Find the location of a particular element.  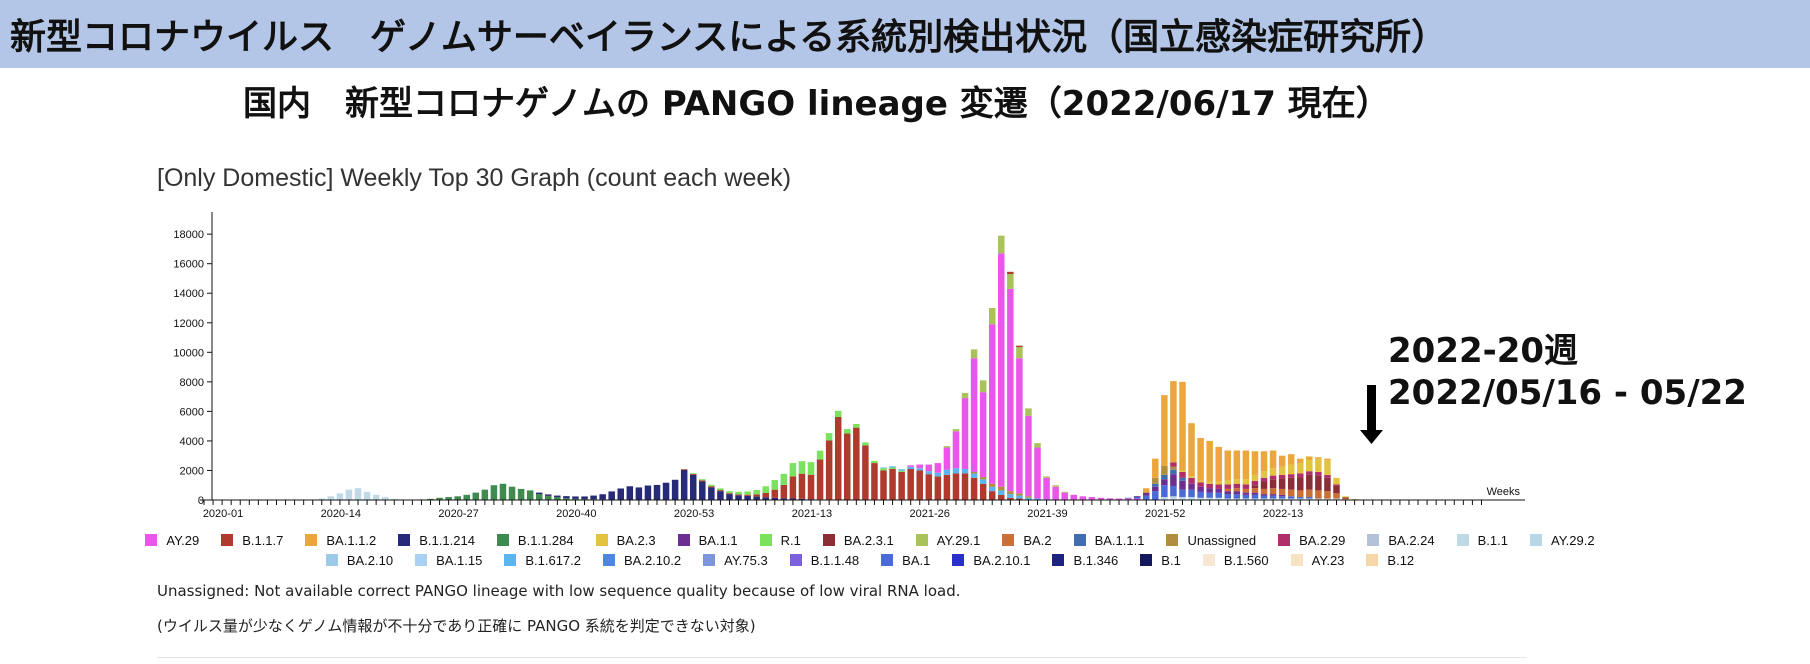

legend-item: BA.2.29 is located at coordinates (1311, 540).